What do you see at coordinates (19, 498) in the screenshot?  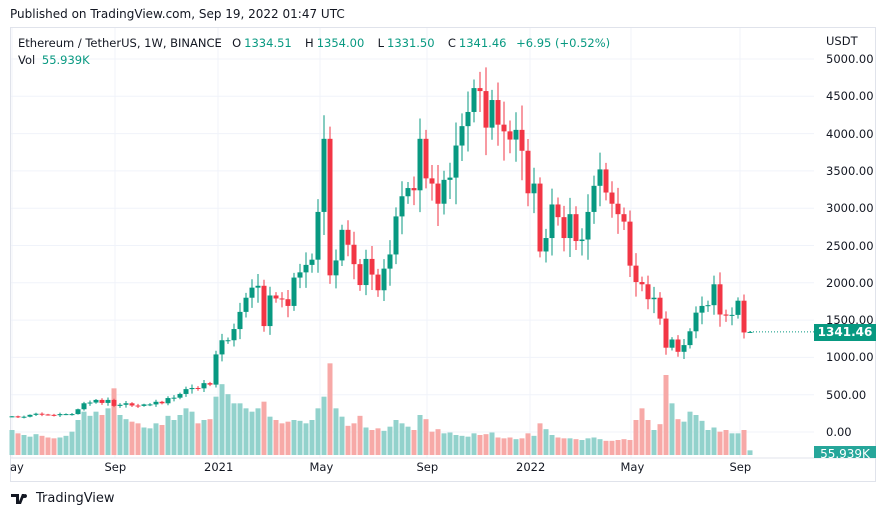 I see `tradingview-logo-icon` at bounding box center [19, 498].